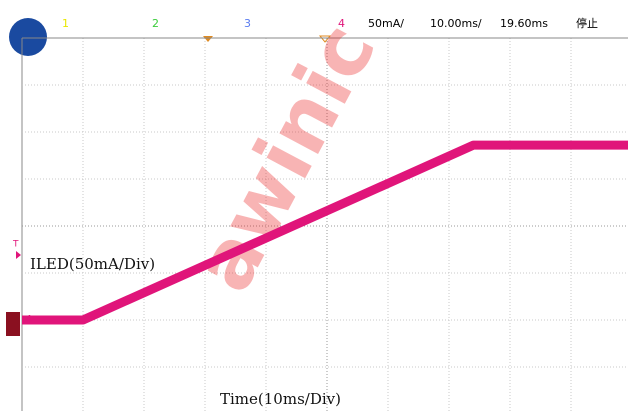 This screenshot has width=628, height=411. Describe the element at coordinates (456, 23) in the screenshot. I see `timebase: 10.00ms/` at that location.